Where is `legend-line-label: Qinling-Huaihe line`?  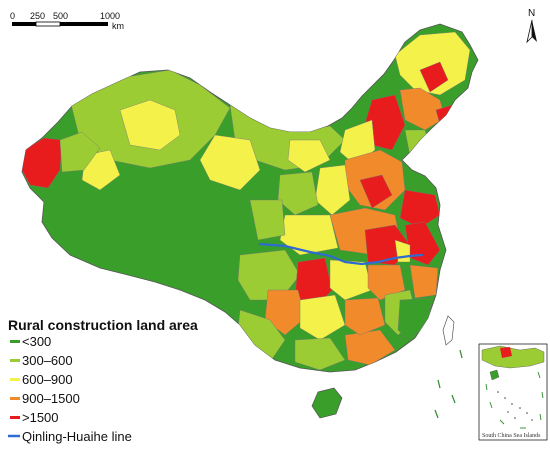 legend-line-label: Qinling-Huaihe line is located at coordinates (77, 436).